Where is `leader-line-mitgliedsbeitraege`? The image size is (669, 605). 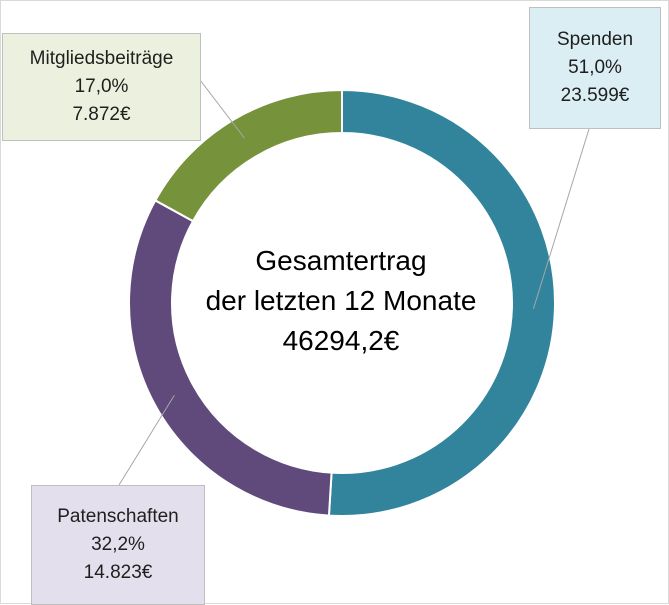 leader-line-mitgliedsbeitraege is located at coordinates (222, 109).